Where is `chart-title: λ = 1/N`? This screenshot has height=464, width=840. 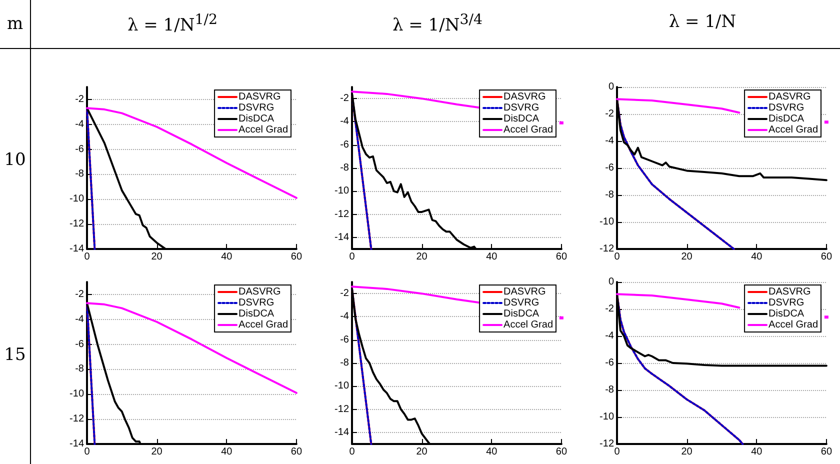 chart-title: λ = 1/N is located at coordinates (703, 22).